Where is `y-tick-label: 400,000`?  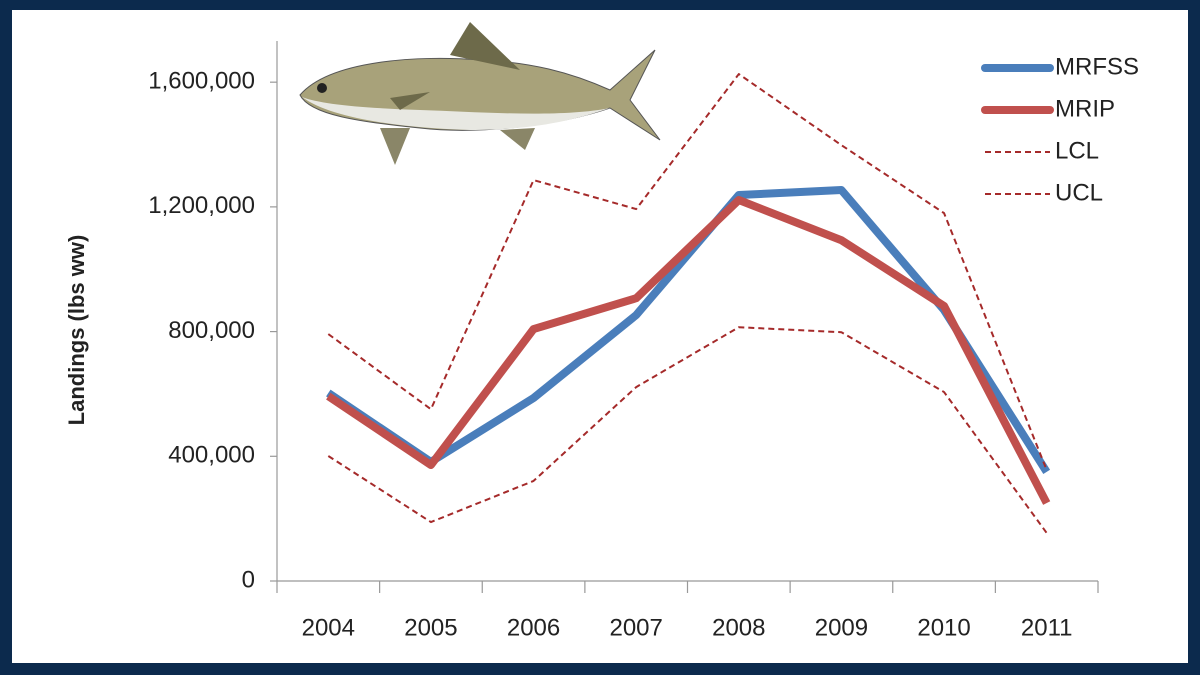 y-tick-label: 400,000 is located at coordinates (211, 455).